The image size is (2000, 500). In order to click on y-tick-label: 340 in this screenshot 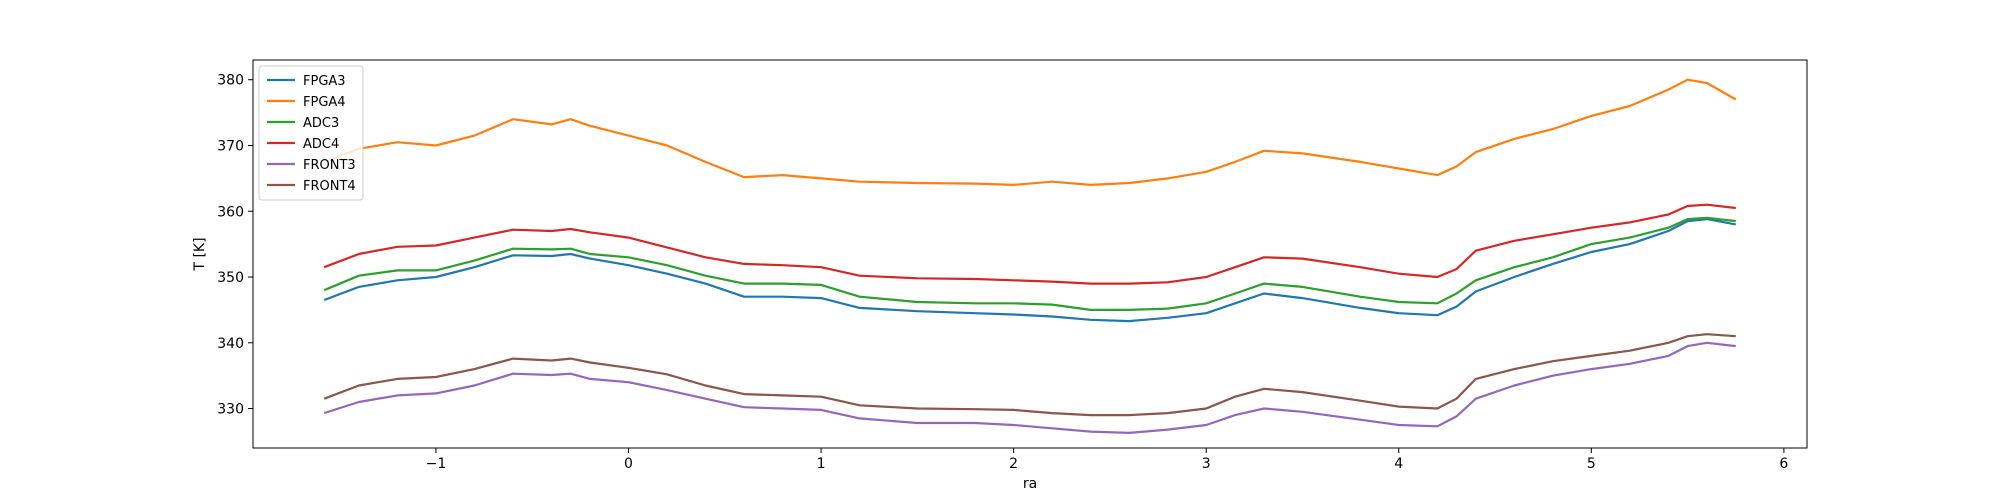, I will do `click(230, 344)`.